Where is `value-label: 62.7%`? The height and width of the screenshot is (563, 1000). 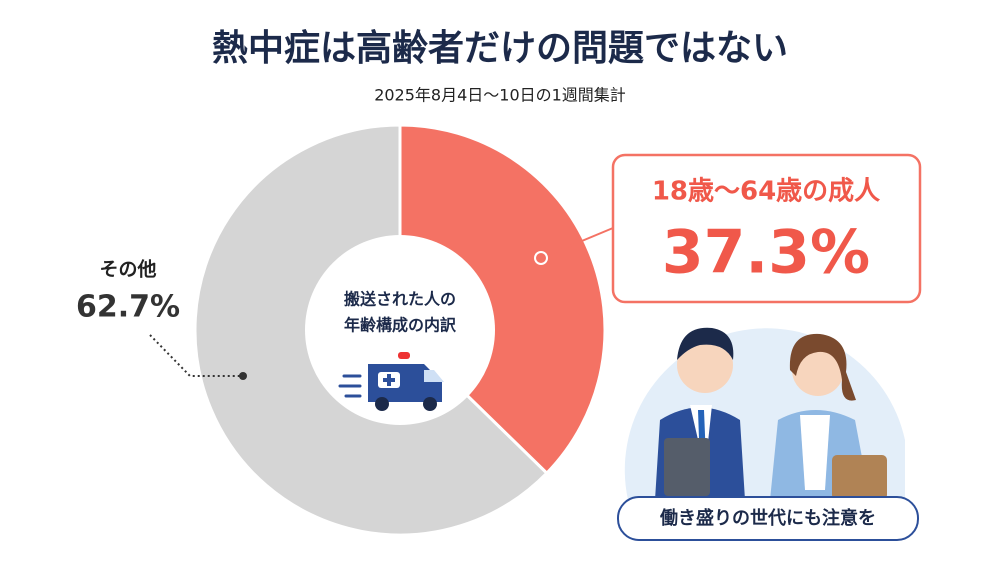 value-label: 62.7% is located at coordinates (128, 307).